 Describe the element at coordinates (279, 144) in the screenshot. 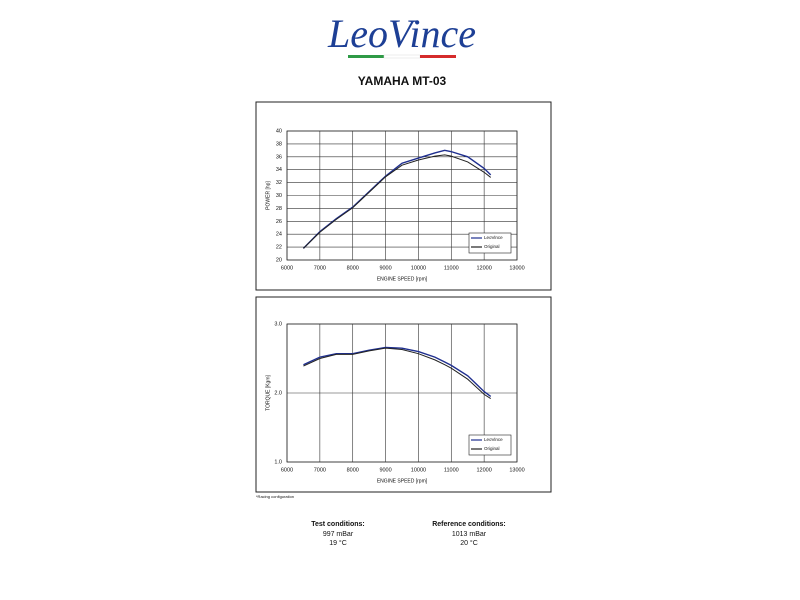

I see `y-tick-label: 38` at that location.